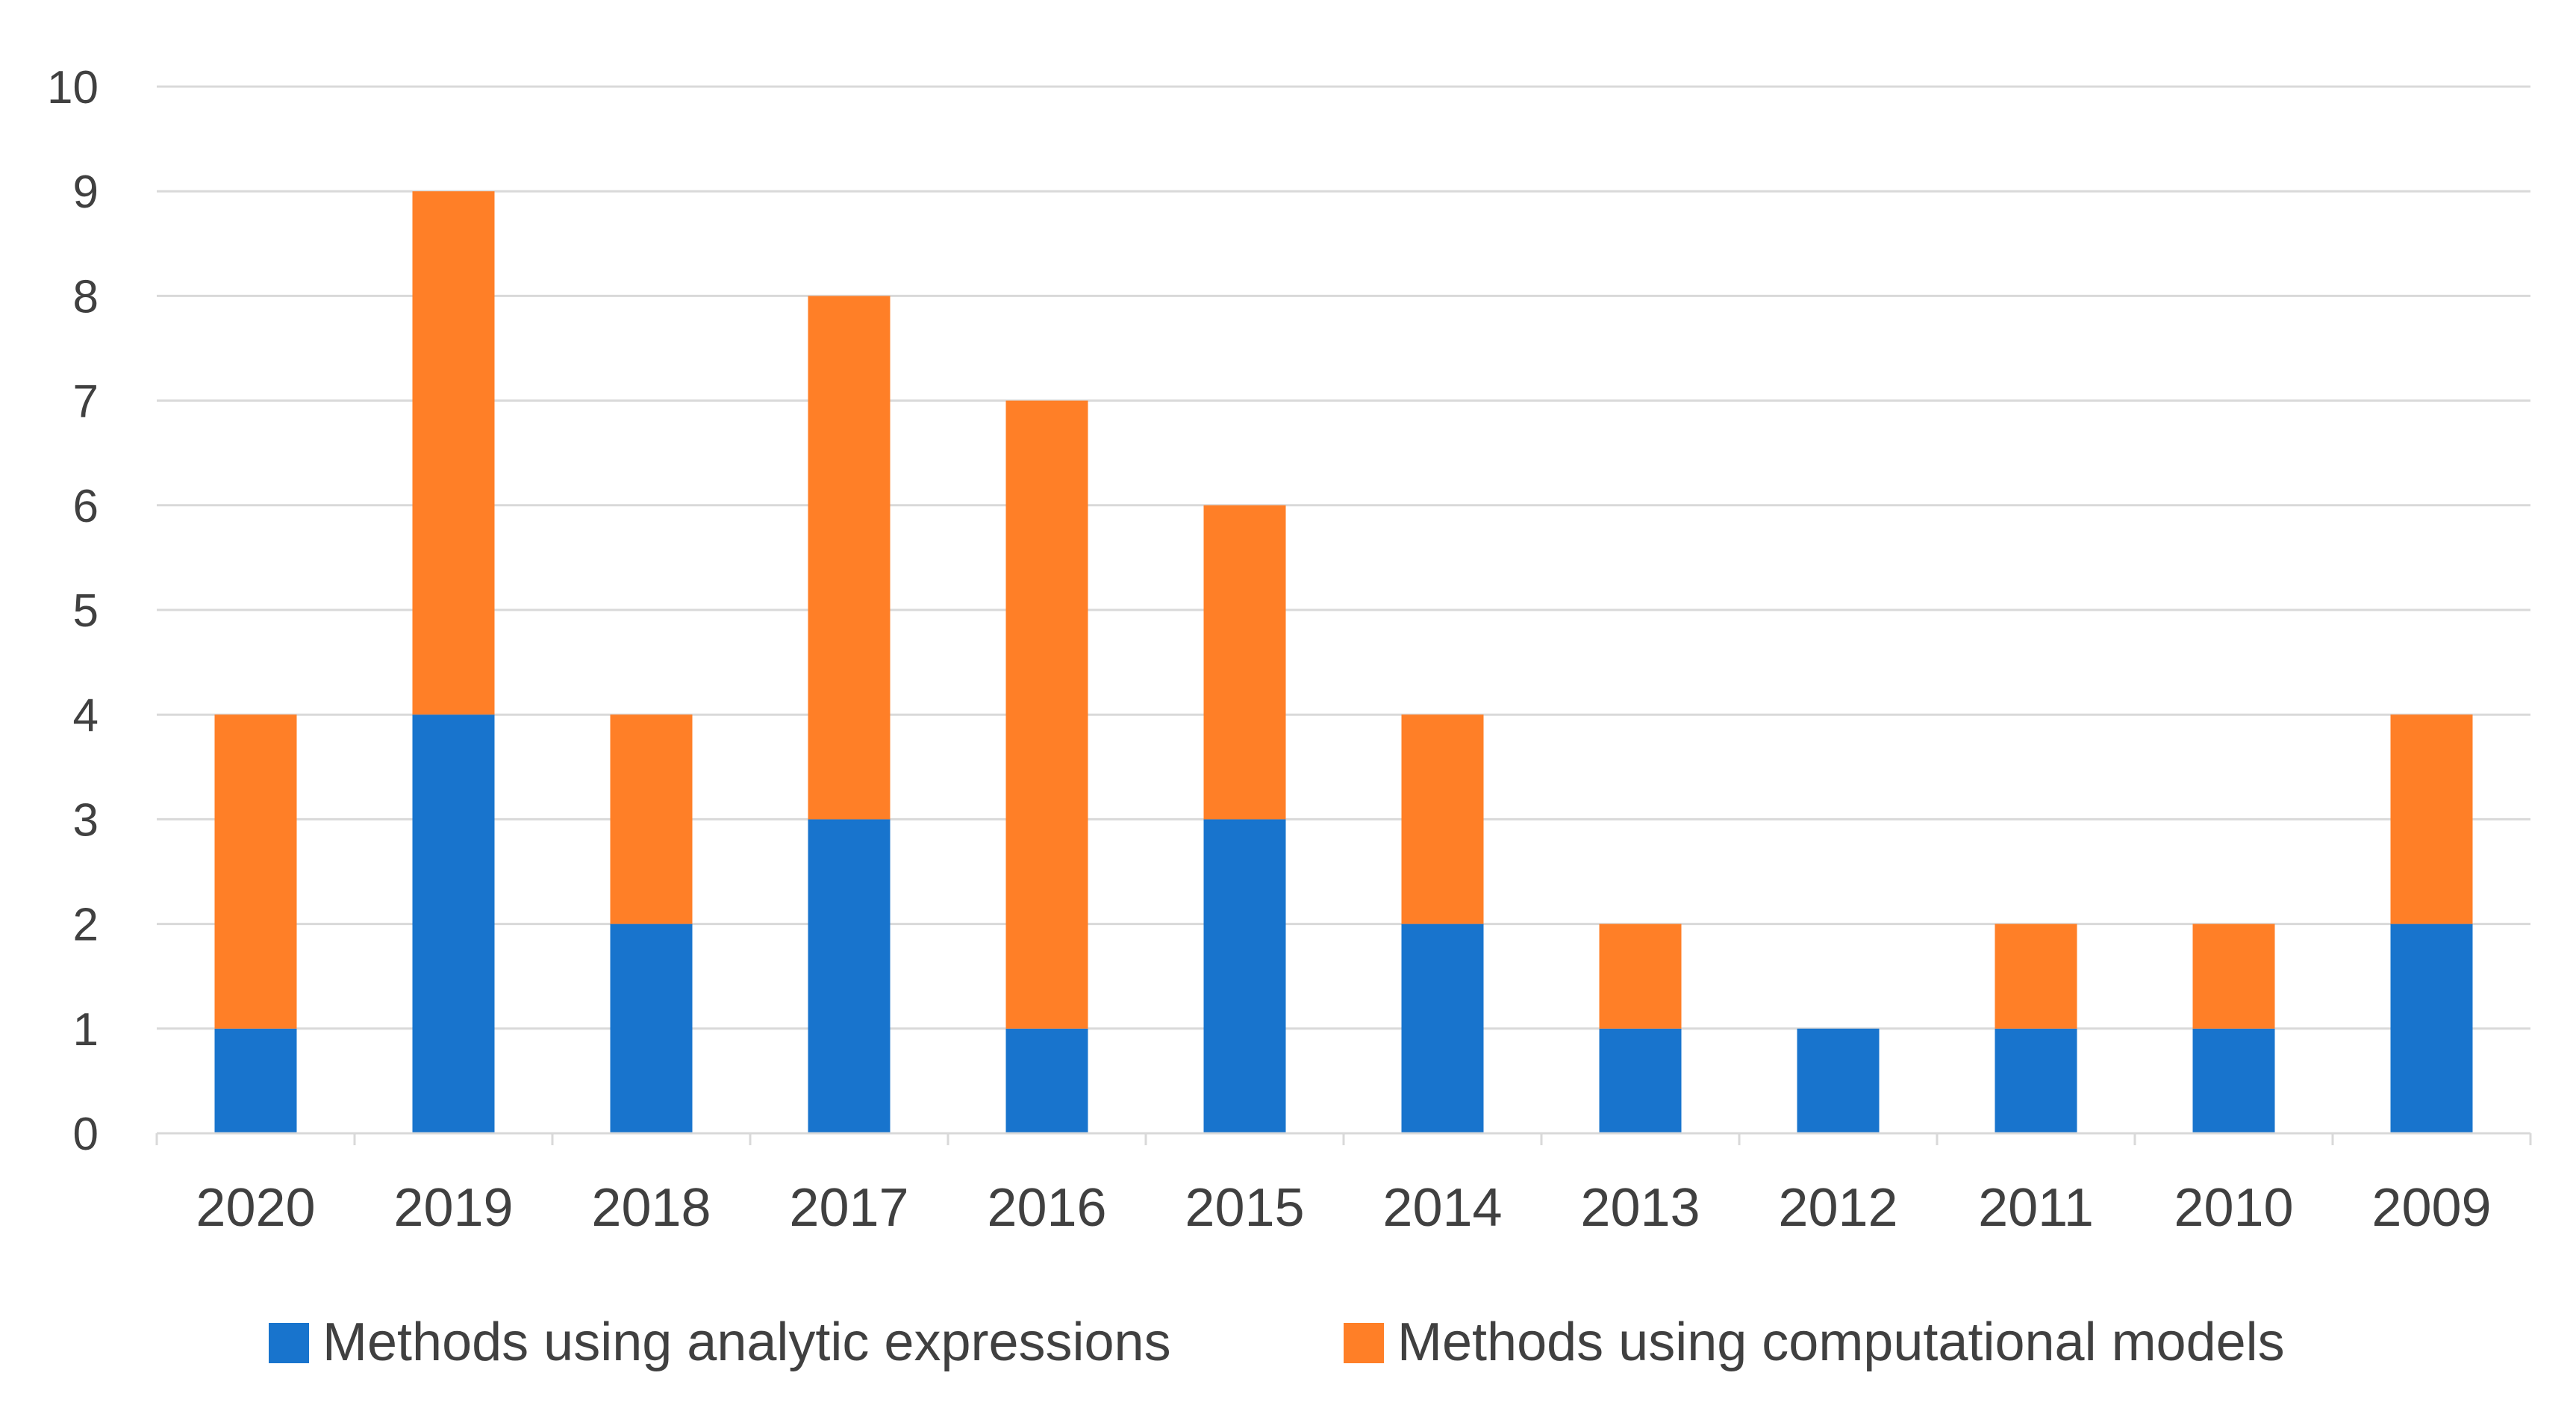 Image resolution: width=2576 pixels, height=1411 pixels. I want to click on y-tick-label: 8, so click(86, 297).